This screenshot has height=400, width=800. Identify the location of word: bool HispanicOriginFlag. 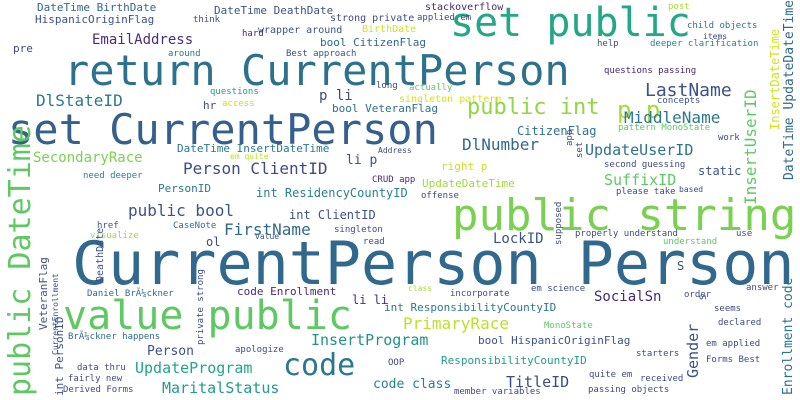
(554, 340).